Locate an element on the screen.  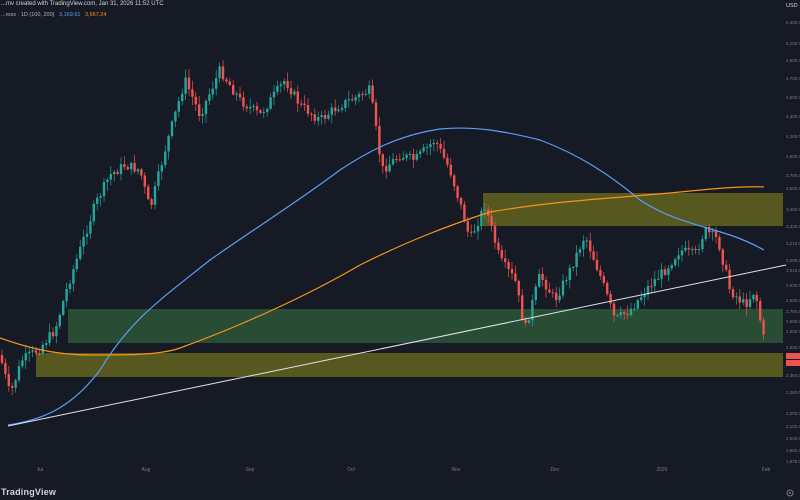
sma100-value: 3,169.61 is located at coordinates (70, 15).